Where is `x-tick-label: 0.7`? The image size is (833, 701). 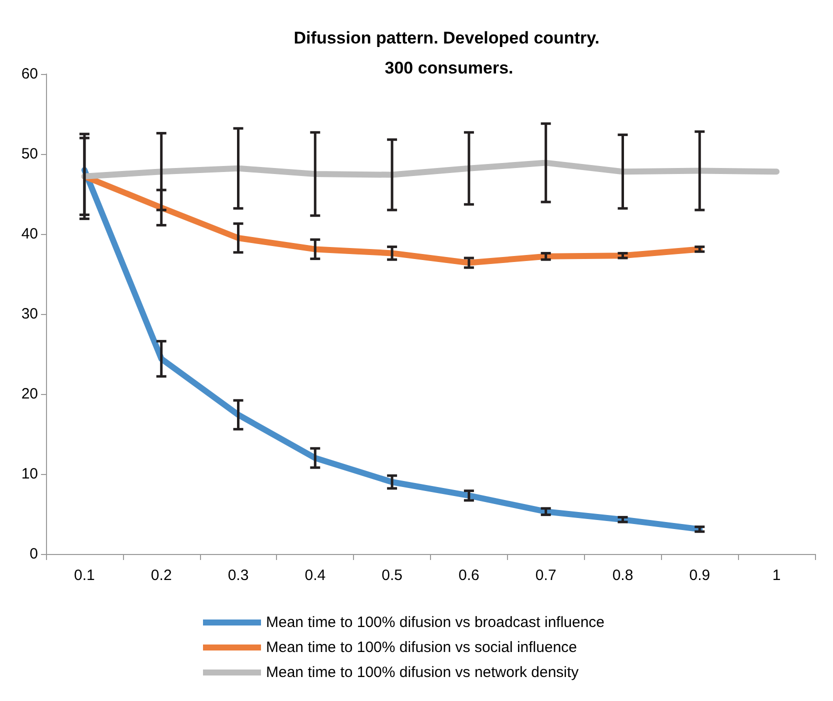
x-tick-label: 0.7 is located at coordinates (545, 575).